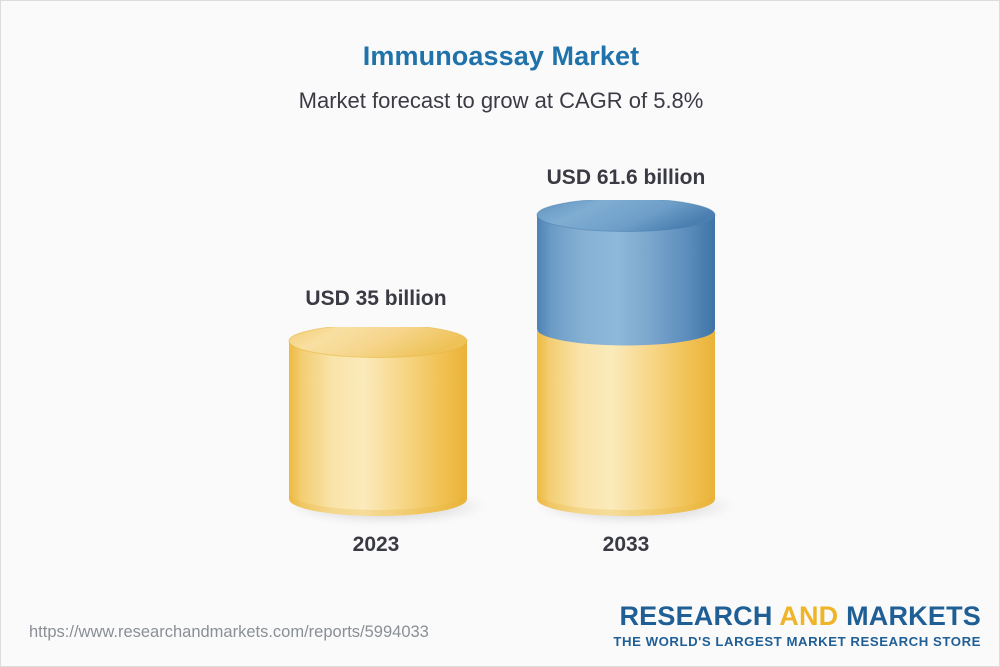  Describe the element at coordinates (809, 616) in the screenshot. I see `logo-word-and: AND` at that location.